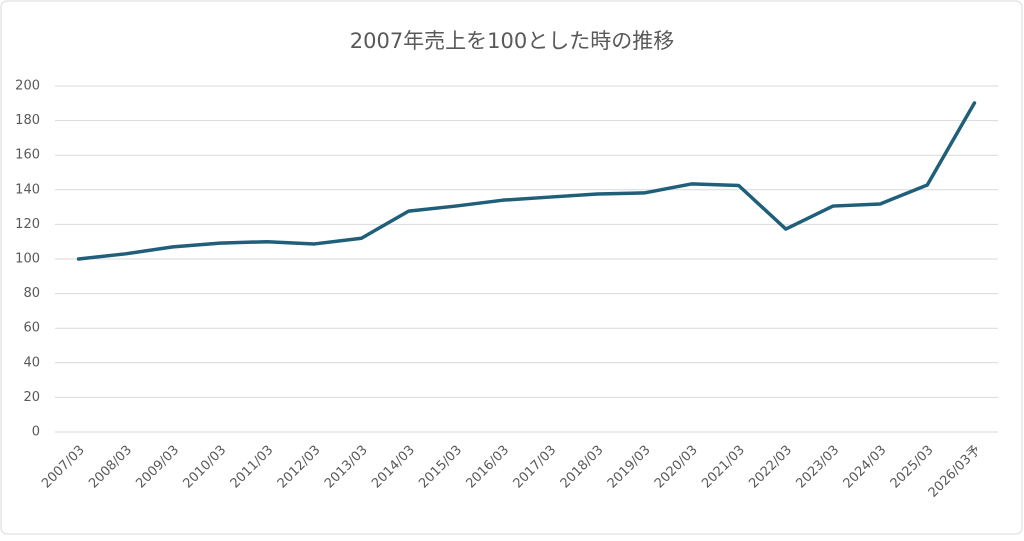  What do you see at coordinates (27, 120) in the screenshot?
I see `y-tick-label: 180` at bounding box center [27, 120].